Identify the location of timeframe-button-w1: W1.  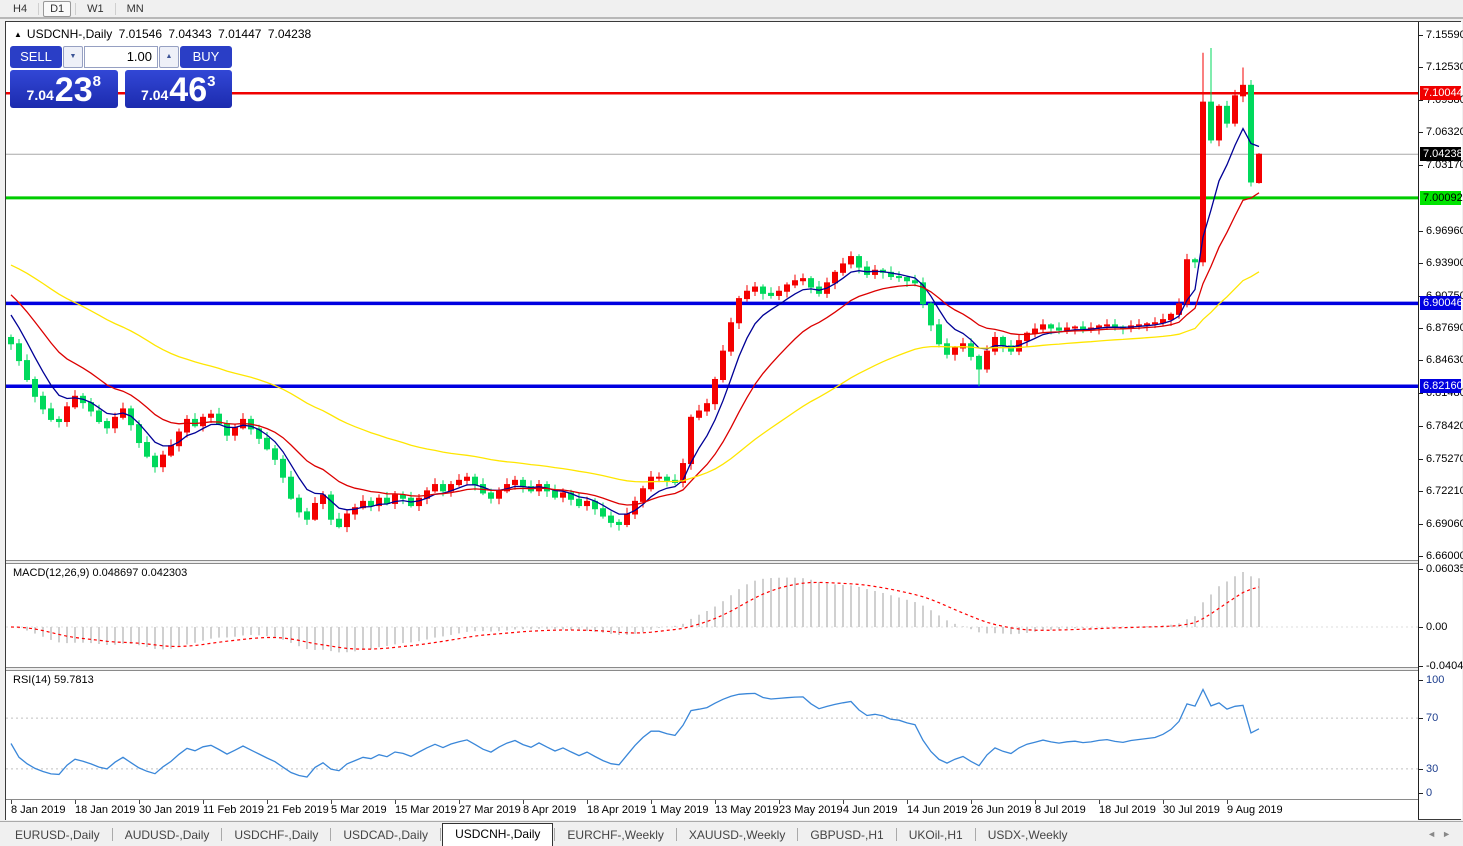
(95, 8).